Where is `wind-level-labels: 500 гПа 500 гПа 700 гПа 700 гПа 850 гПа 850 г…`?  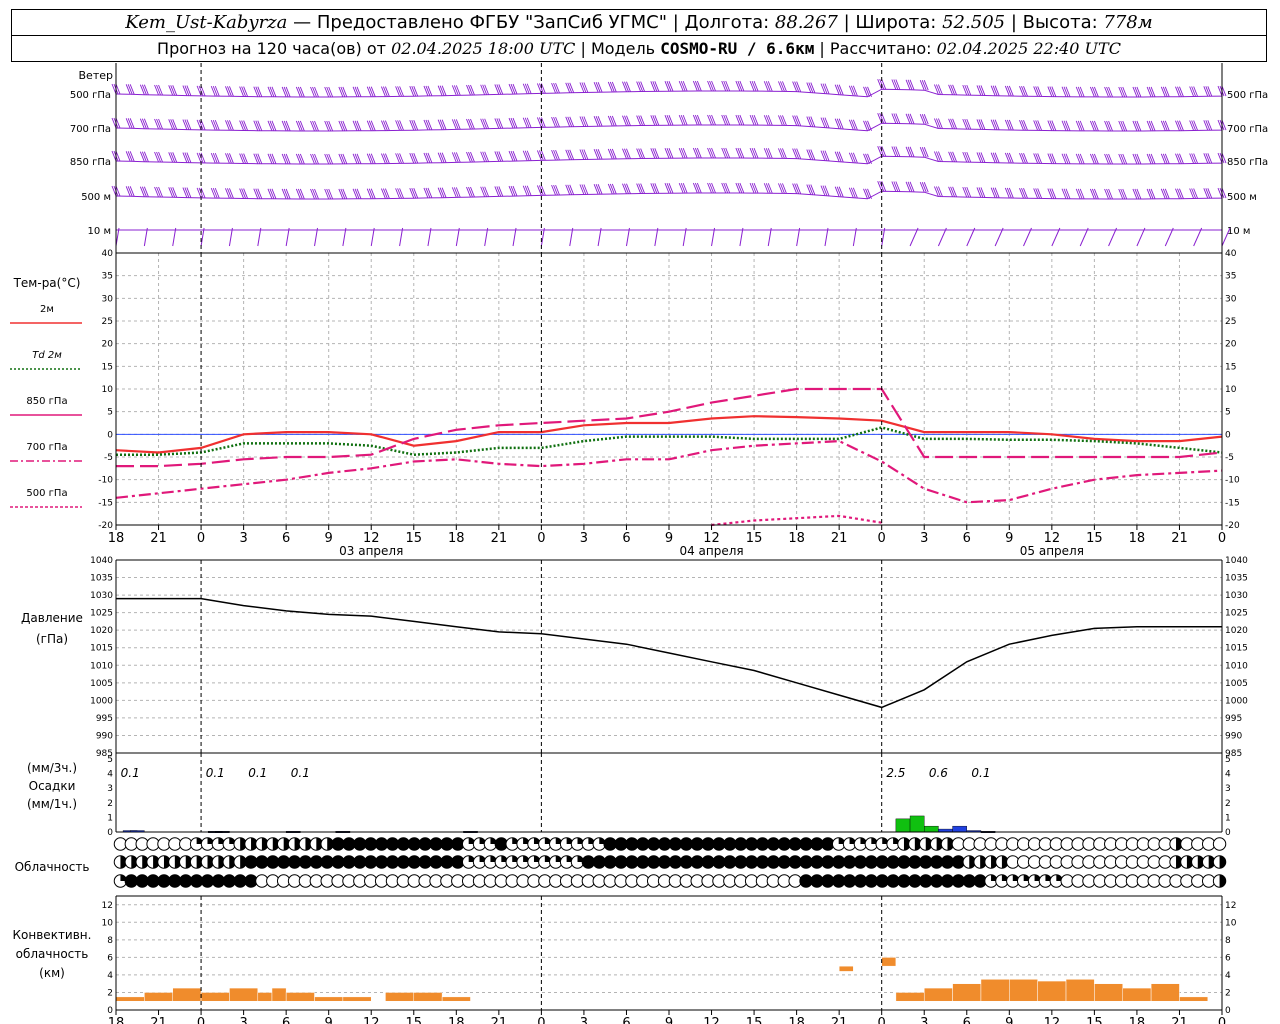 wind-level-labels: 500 гПа 500 гПа 700 гПа 700 гПа 850 гПа 850 г… is located at coordinates (669, 163).